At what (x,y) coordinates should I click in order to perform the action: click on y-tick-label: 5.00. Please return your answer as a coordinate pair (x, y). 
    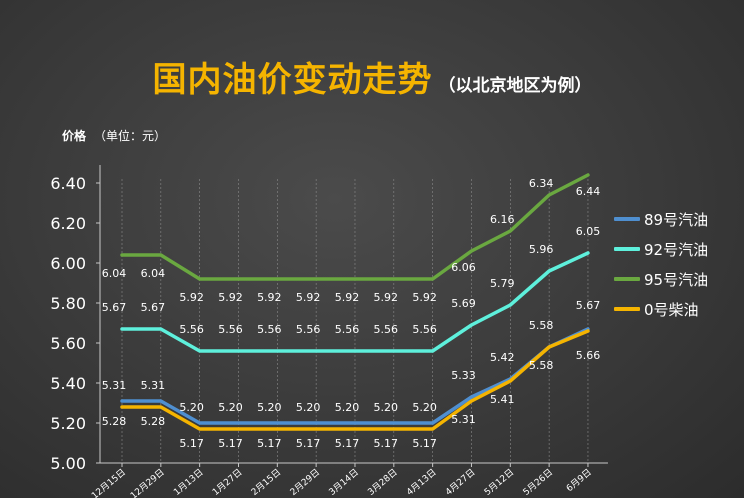
    Looking at the image, I should click on (68, 463).